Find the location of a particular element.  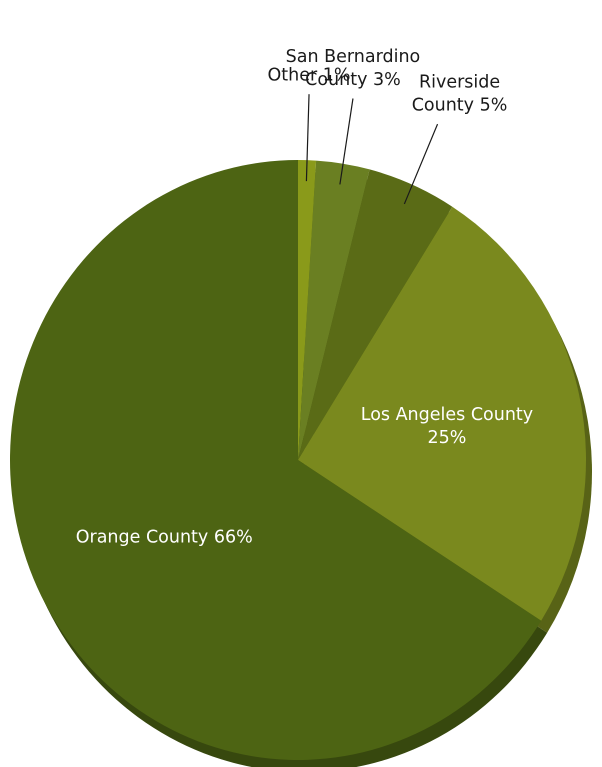

slice-label-line: Other 1% is located at coordinates (309, 76).